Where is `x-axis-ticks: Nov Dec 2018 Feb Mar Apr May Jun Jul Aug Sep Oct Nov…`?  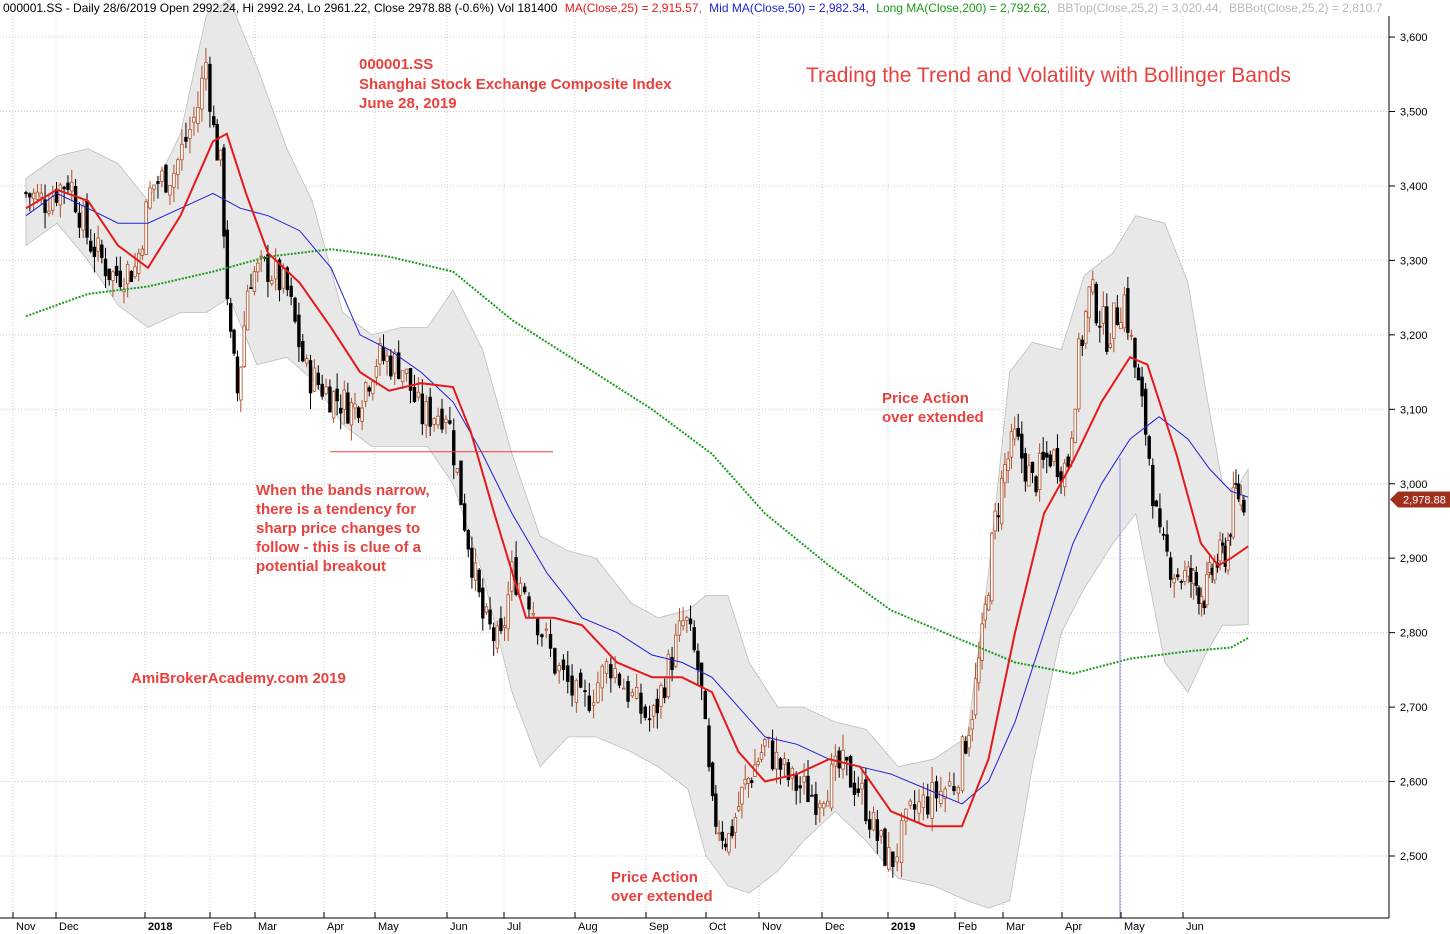 x-axis-ticks: Nov Dec 2018 Feb Mar Apr May Jun Jul Aug Sep Oct Nov… is located at coordinates (608, 922).